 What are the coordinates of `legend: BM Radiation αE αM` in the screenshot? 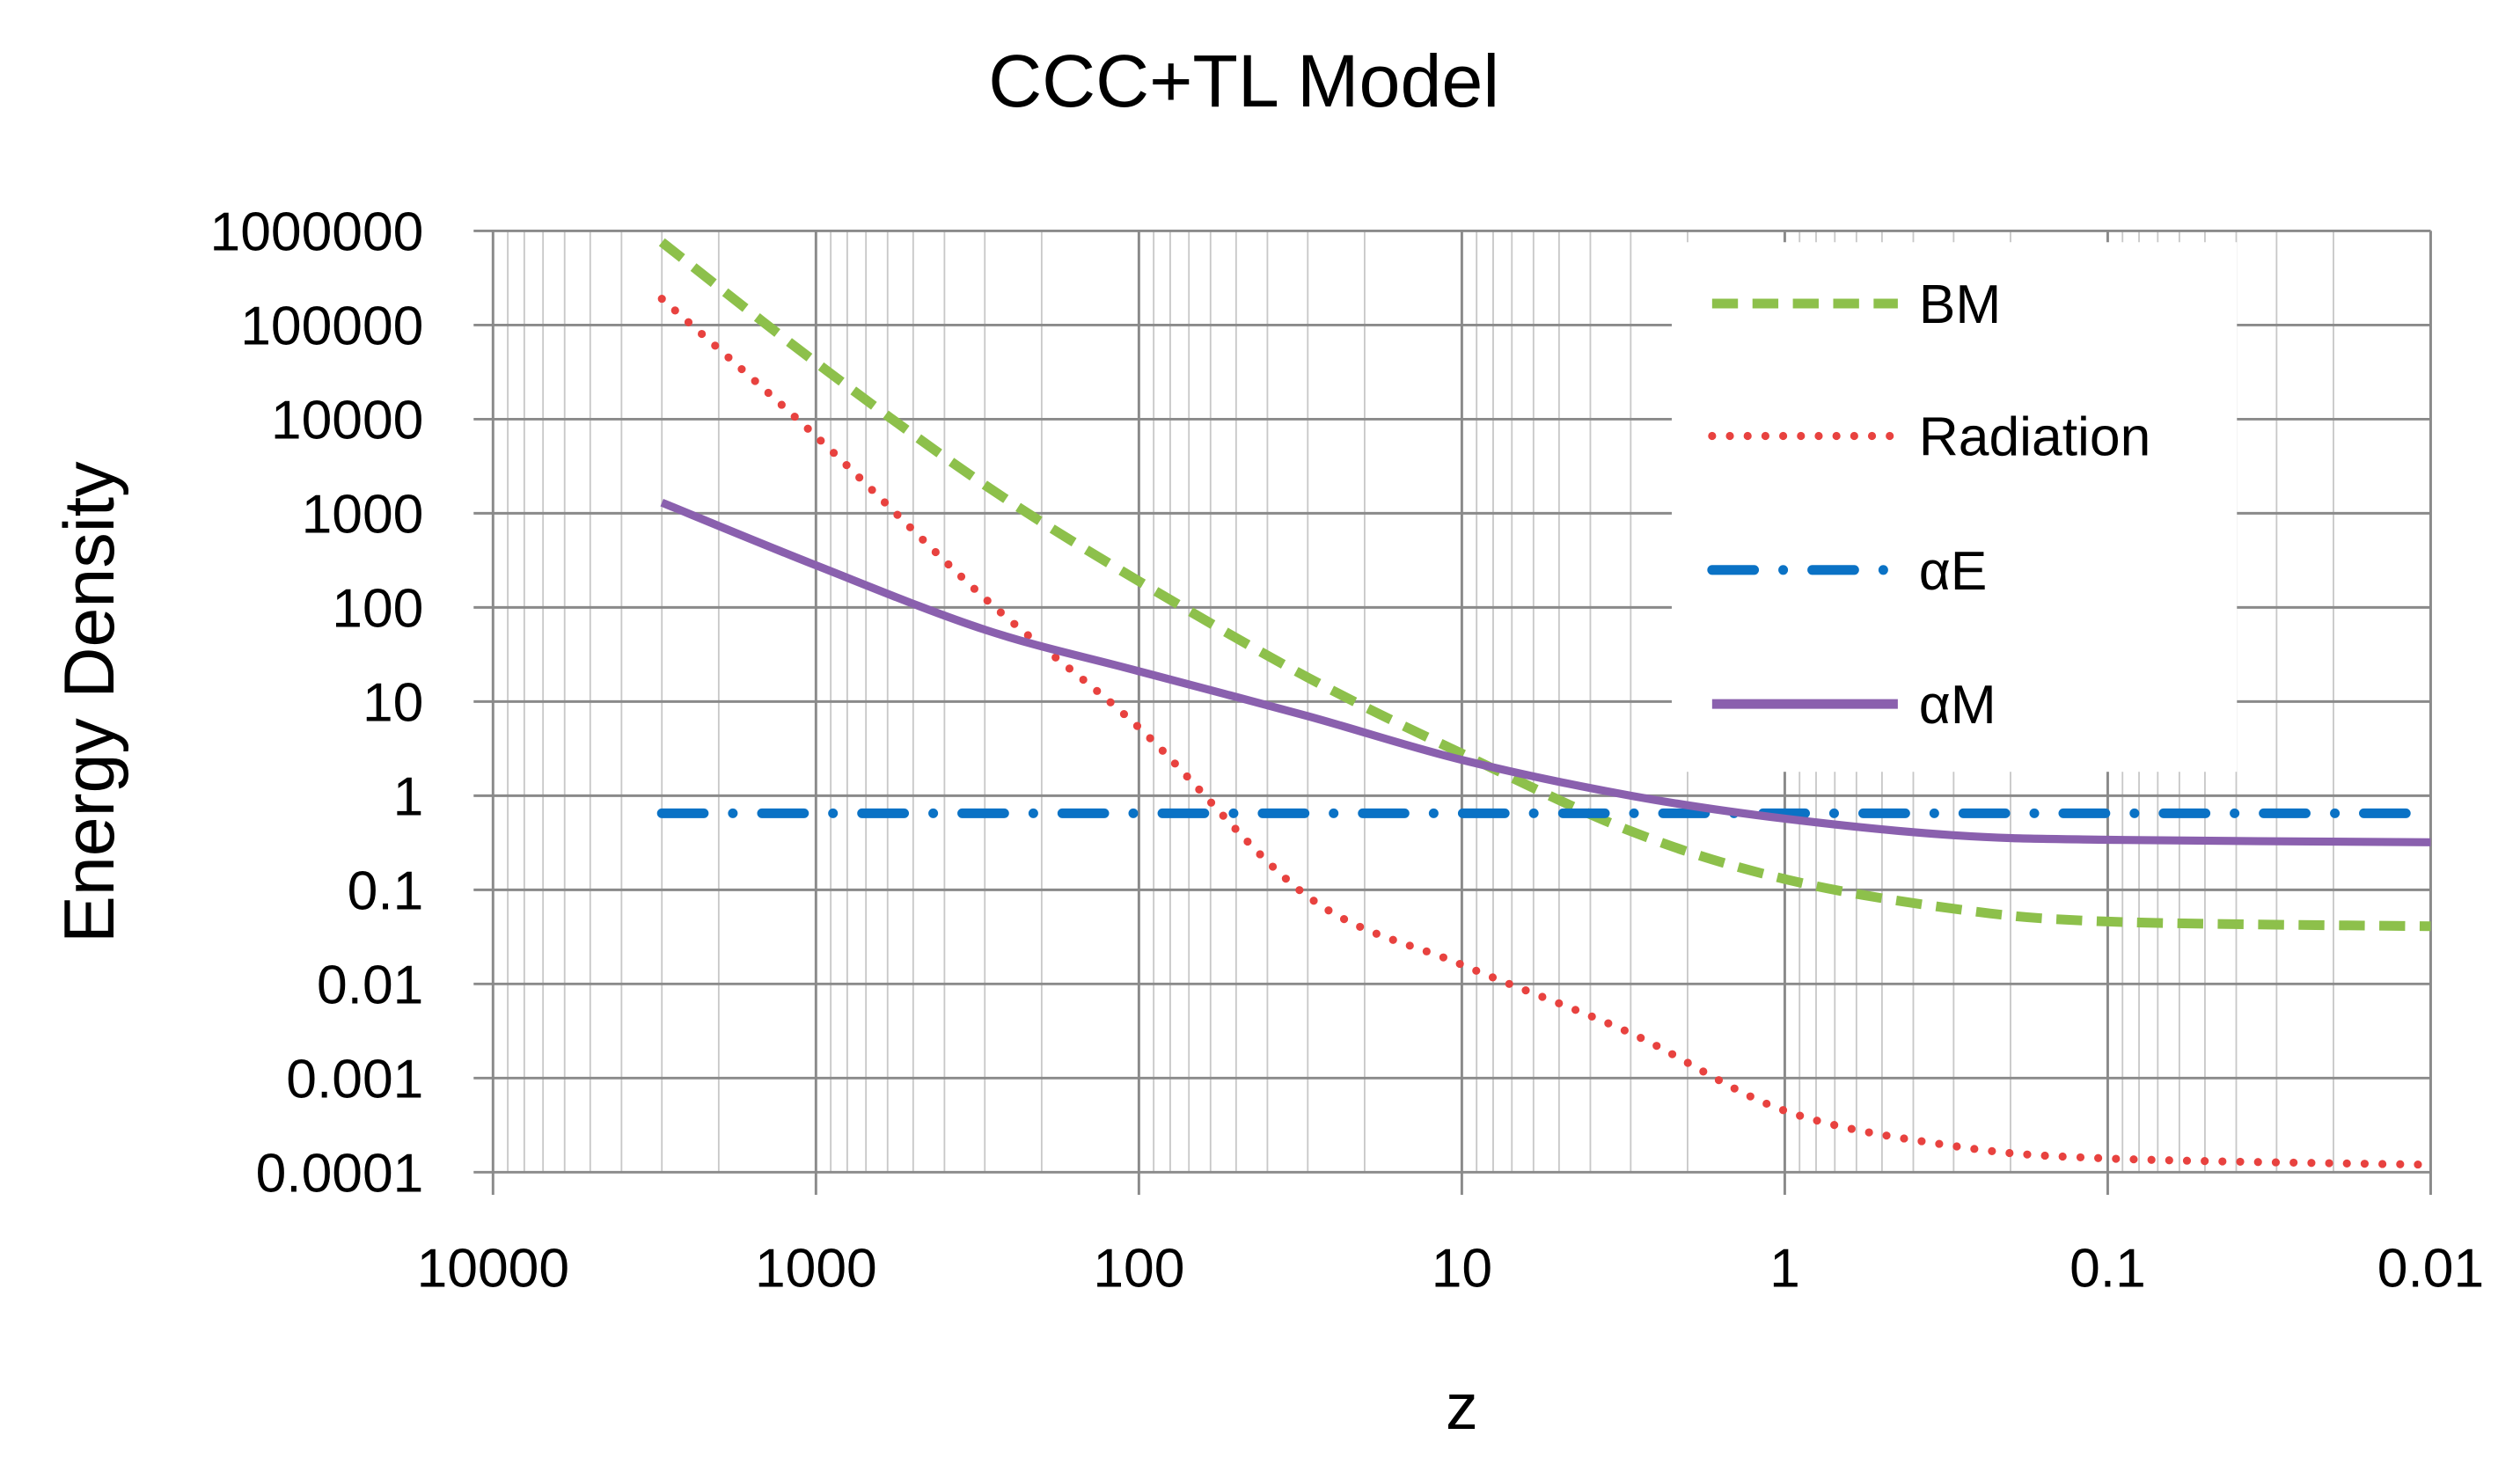 It's located at (1929, 506).